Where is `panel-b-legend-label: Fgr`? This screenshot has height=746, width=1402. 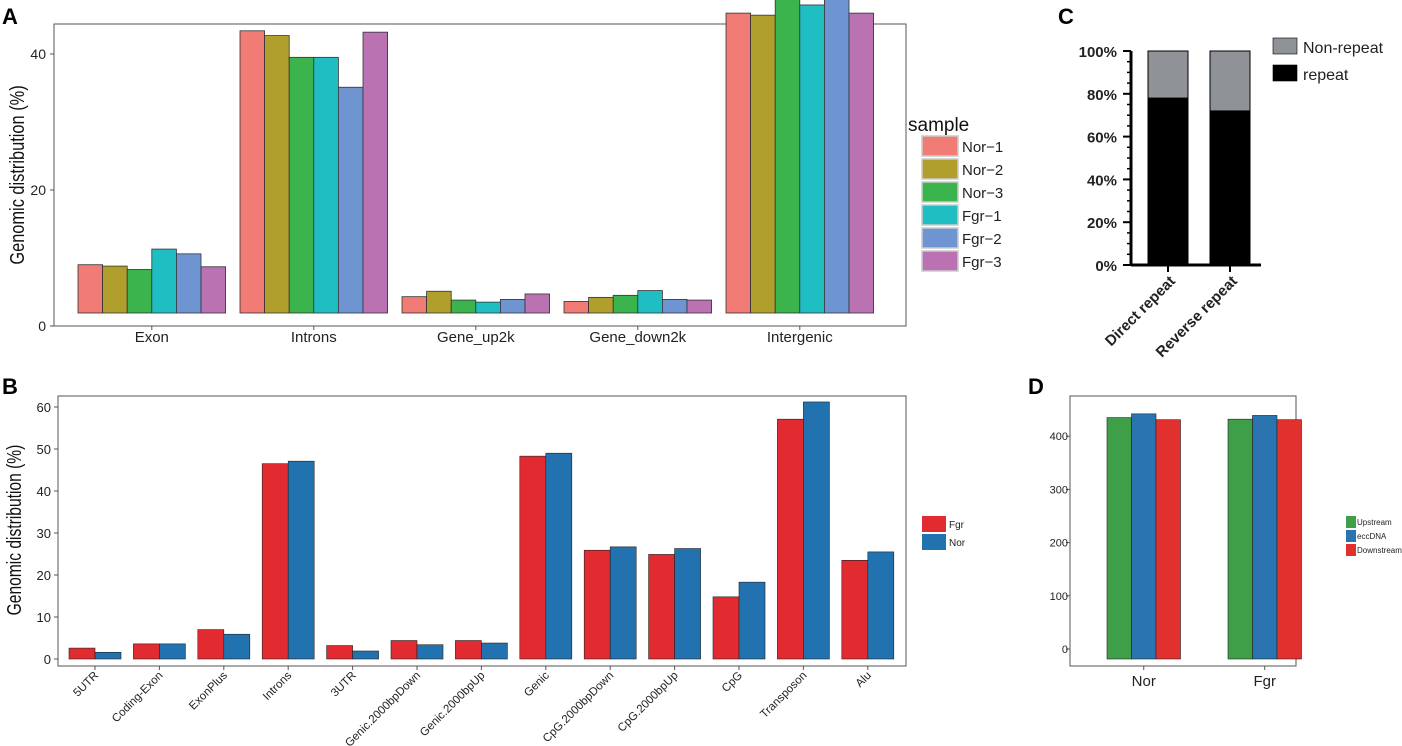
panel-b-legend-label: Fgr is located at coordinates (957, 525).